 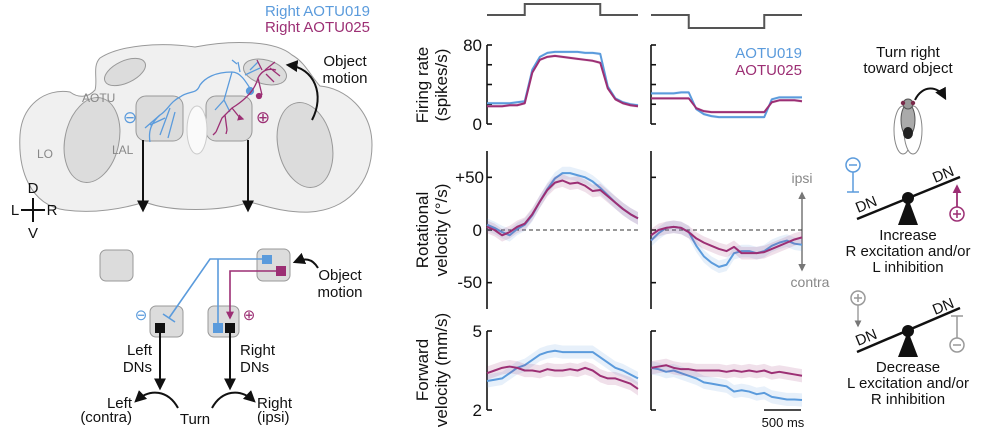 I want to click on esophagus, so click(x=197, y=130).